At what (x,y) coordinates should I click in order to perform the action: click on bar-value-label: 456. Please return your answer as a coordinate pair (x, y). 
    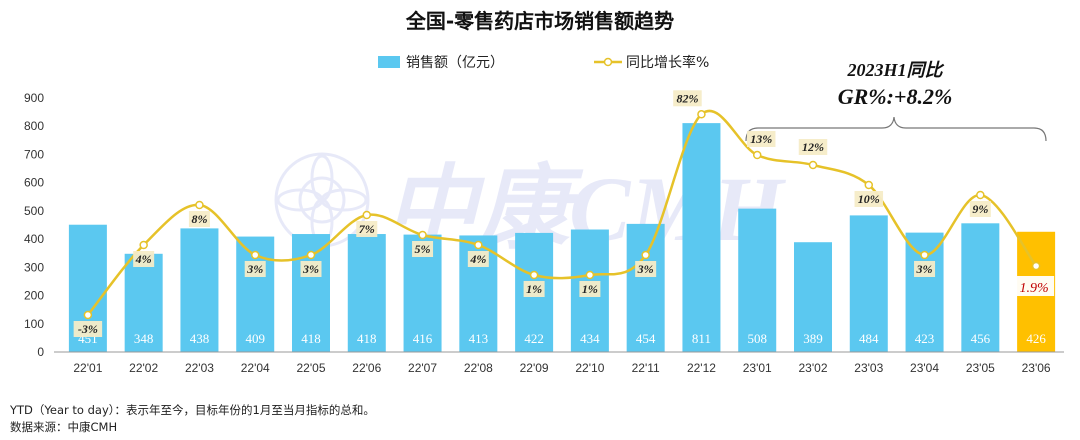
    Looking at the image, I should click on (981, 338).